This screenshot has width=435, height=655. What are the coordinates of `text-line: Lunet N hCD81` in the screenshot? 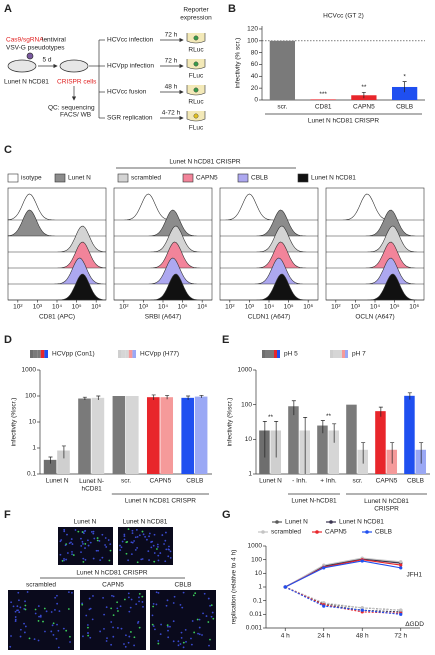 It's located at (386, 501).